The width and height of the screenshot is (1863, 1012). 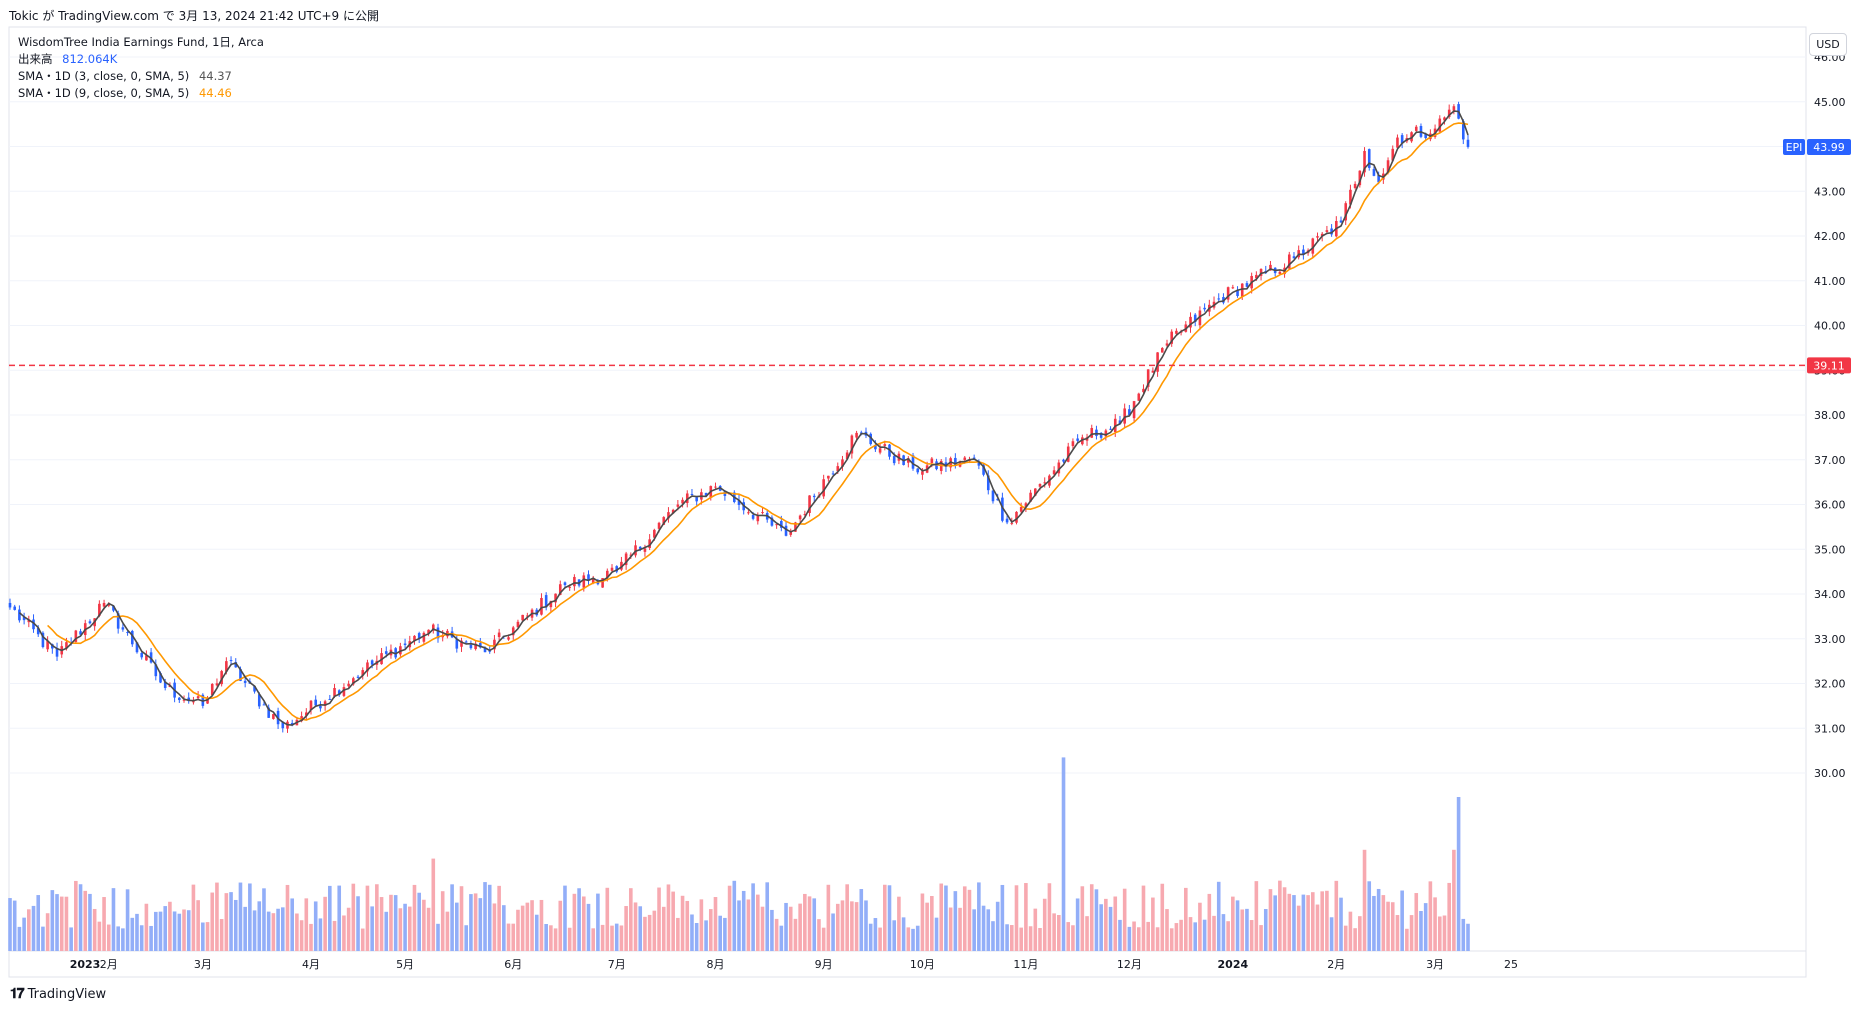 What do you see at coordinates (1830, 684) in the screenshot?
I see `price-tick-label: 32.00` at bounding box center [1830, 684].